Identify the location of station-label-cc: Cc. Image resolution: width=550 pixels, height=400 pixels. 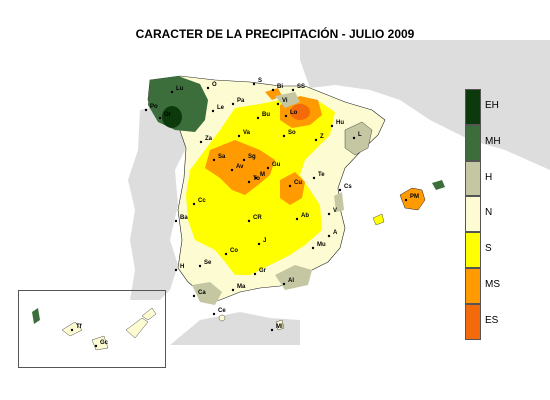
(202, 201).